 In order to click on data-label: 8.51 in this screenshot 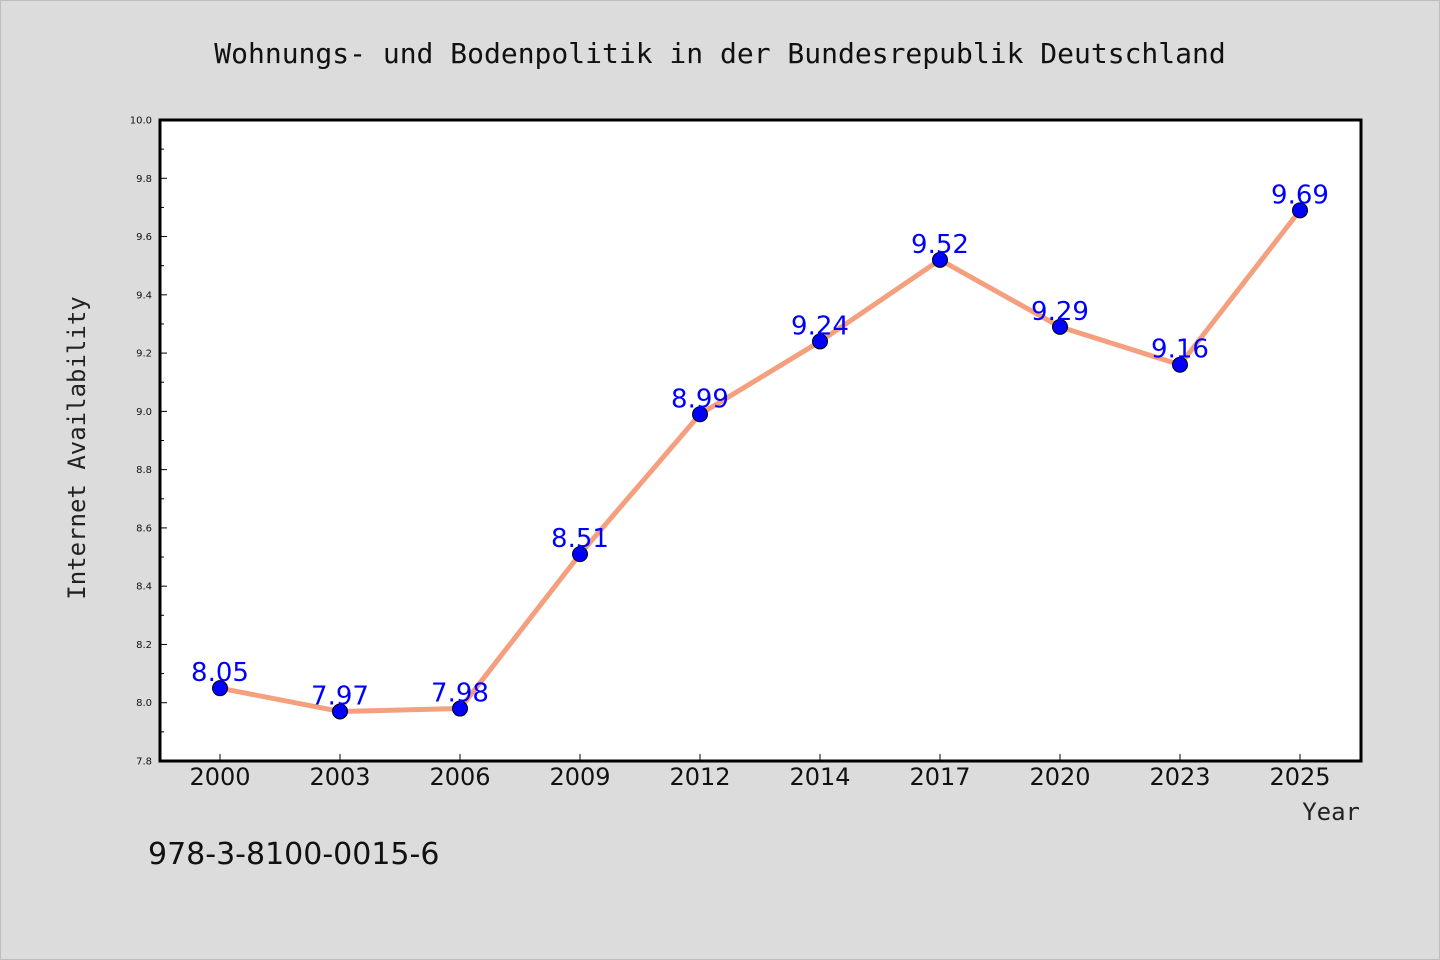, I will do `click(580, 539)`.